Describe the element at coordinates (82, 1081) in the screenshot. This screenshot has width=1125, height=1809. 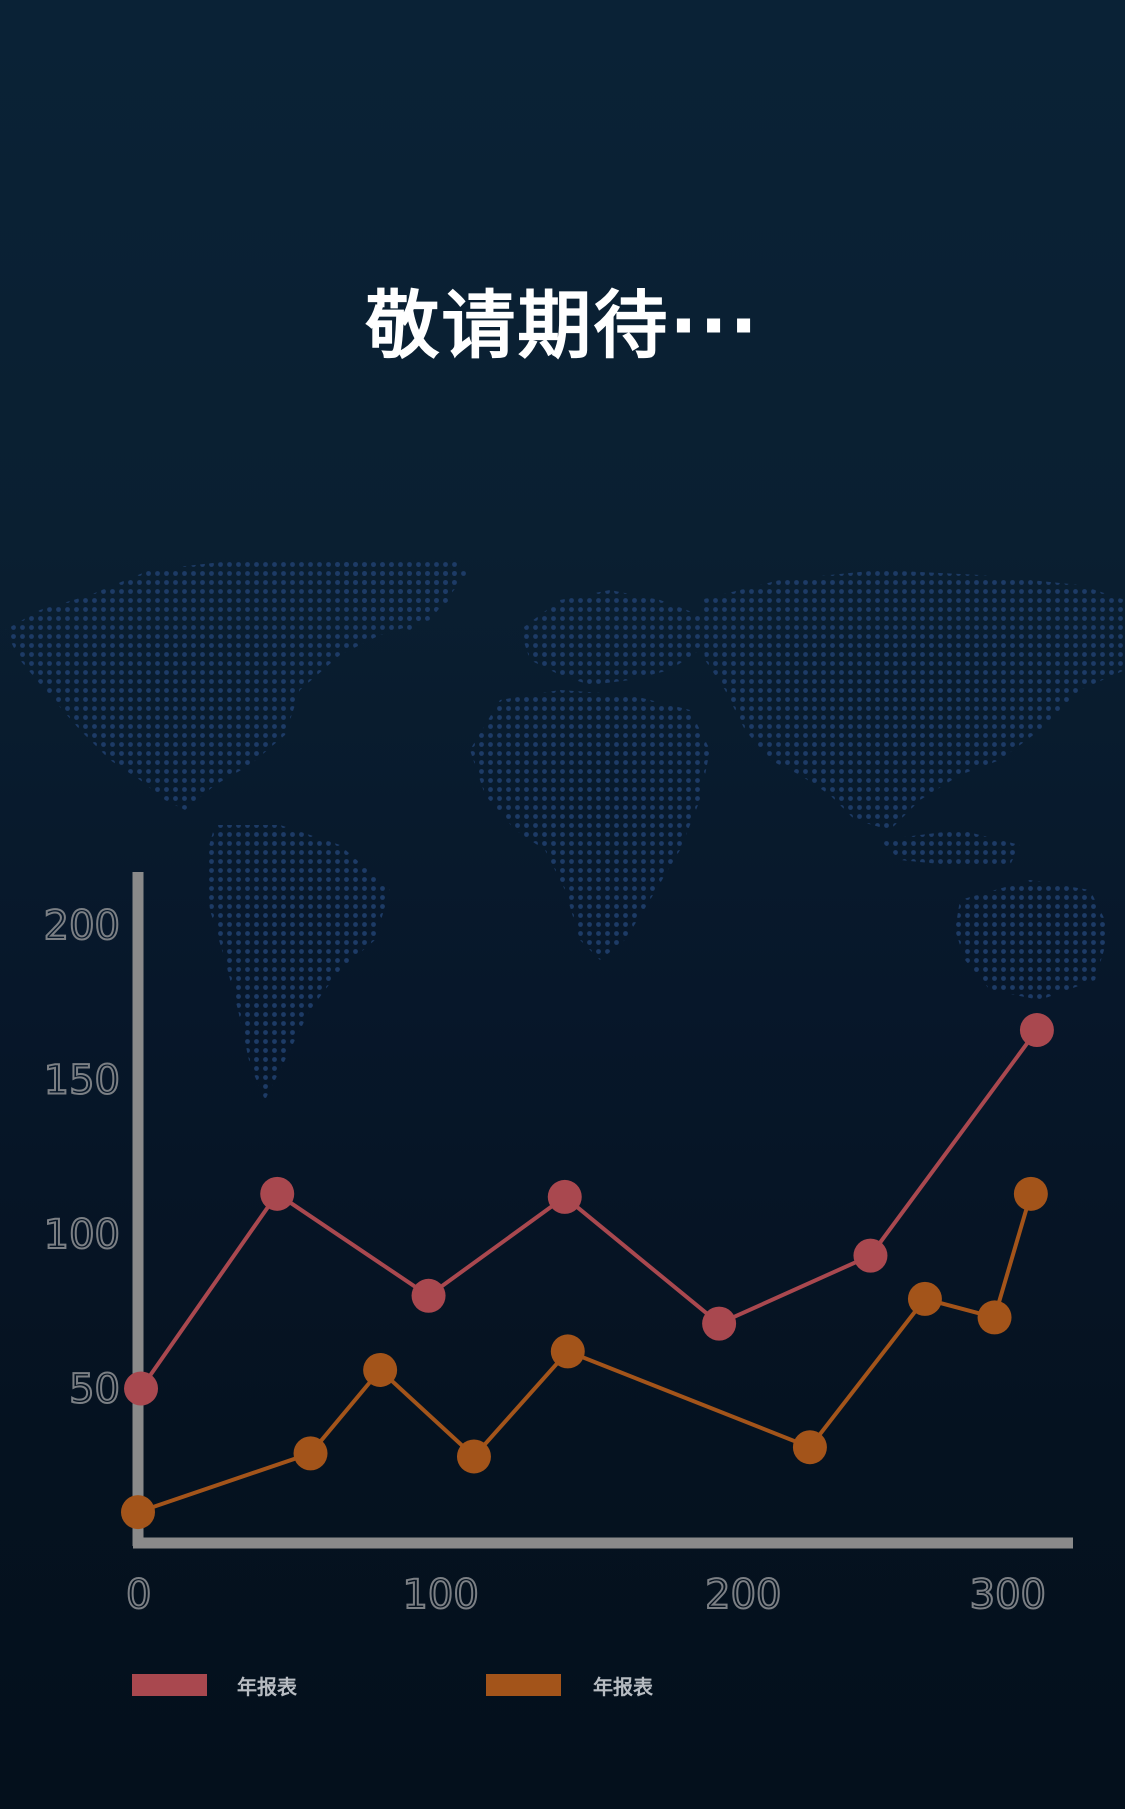
I see `y-tick-label: 150` at that location.